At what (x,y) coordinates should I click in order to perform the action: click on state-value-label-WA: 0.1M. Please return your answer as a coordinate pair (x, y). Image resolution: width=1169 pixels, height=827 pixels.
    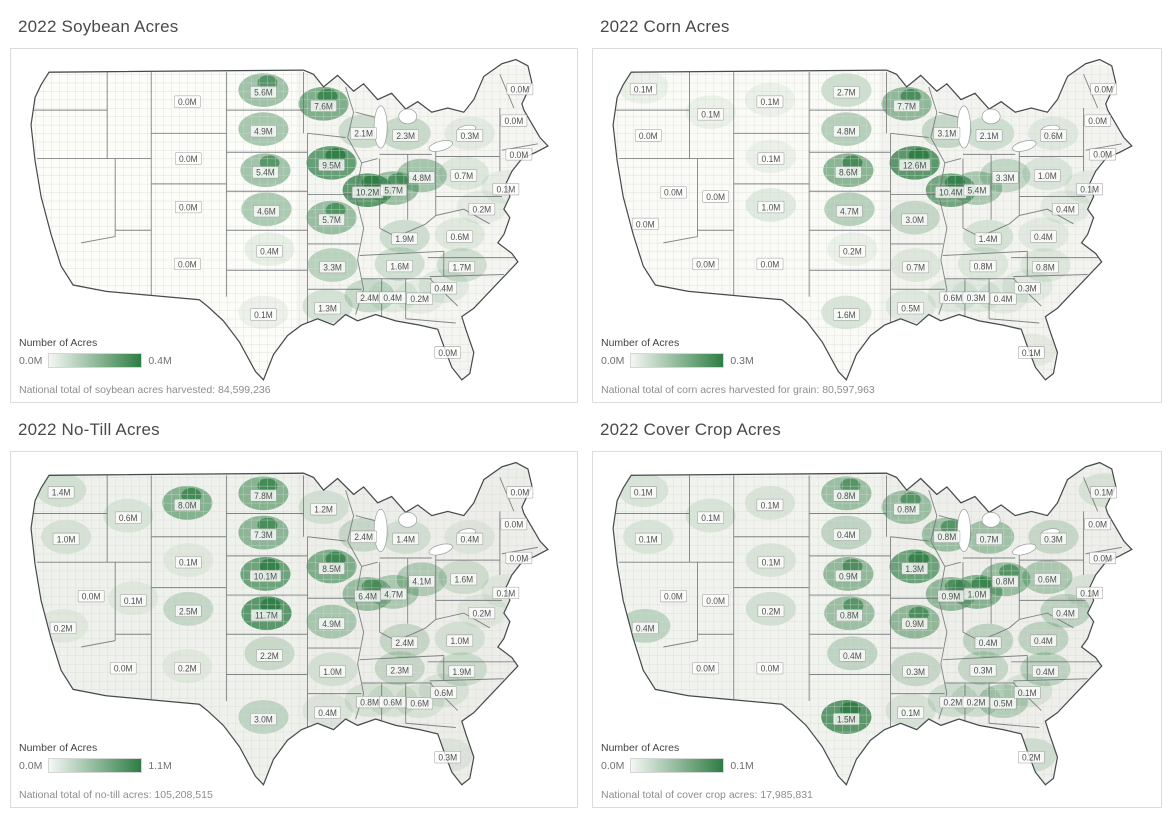
    Looking at the image, I should click on (643, 492).